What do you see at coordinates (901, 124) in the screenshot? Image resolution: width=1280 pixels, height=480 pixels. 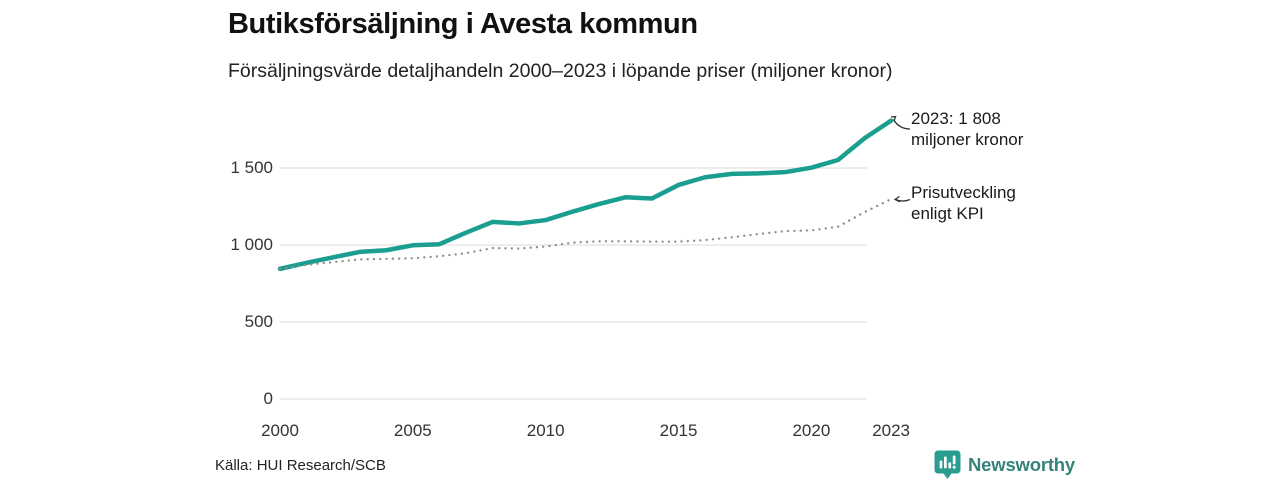 I see `annotation-arrow-sales` at bounding box center [901, 124].